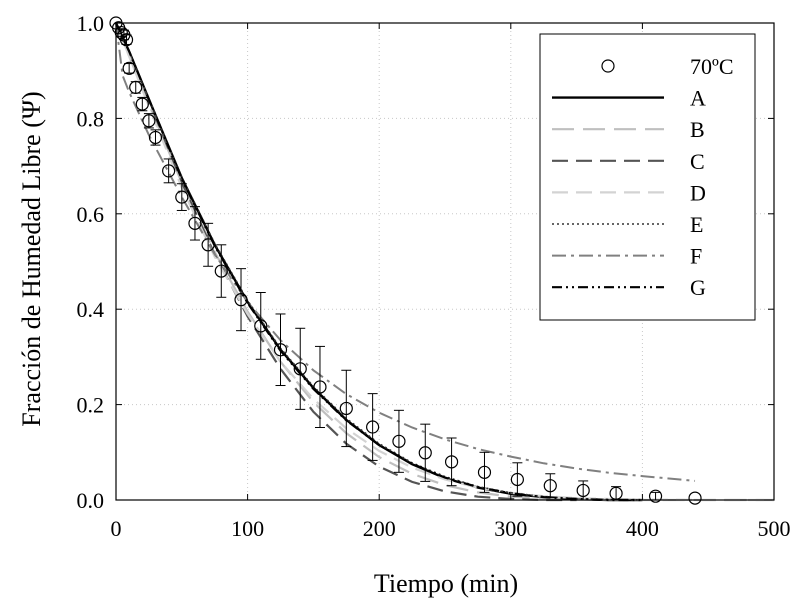  Describe the element at coordinates (696, 256) in the screenshot. I see `legend-label-f: F` at that location.